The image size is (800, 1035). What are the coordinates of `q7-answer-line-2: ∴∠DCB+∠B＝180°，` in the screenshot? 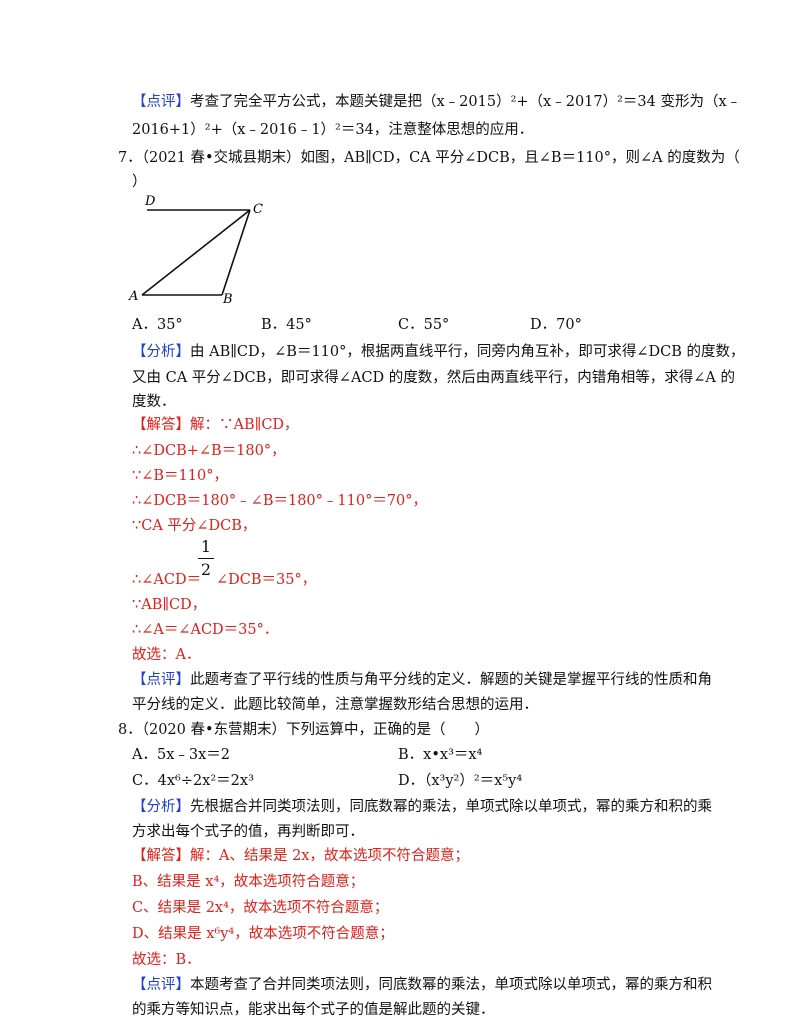 It's located at (209, 451).